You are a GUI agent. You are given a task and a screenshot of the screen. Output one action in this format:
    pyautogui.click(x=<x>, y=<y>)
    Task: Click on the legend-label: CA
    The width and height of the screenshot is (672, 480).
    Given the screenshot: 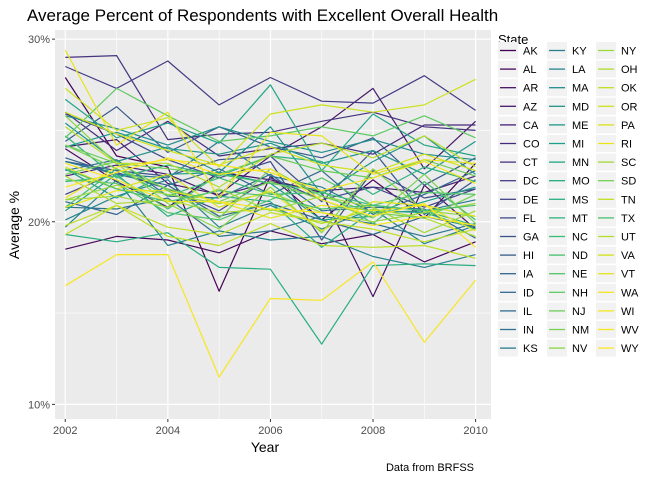 What is the action you would take?
    pyautogui.click(x=531, y=126)
    